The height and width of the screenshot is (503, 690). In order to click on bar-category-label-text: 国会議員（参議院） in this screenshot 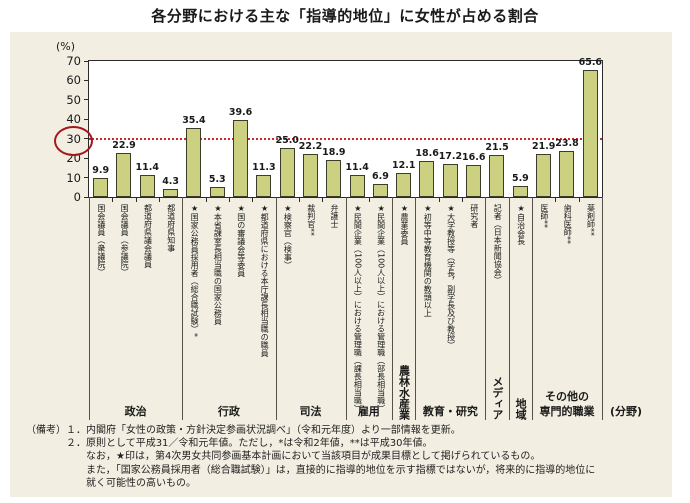, I will do `click(125, 240)`.